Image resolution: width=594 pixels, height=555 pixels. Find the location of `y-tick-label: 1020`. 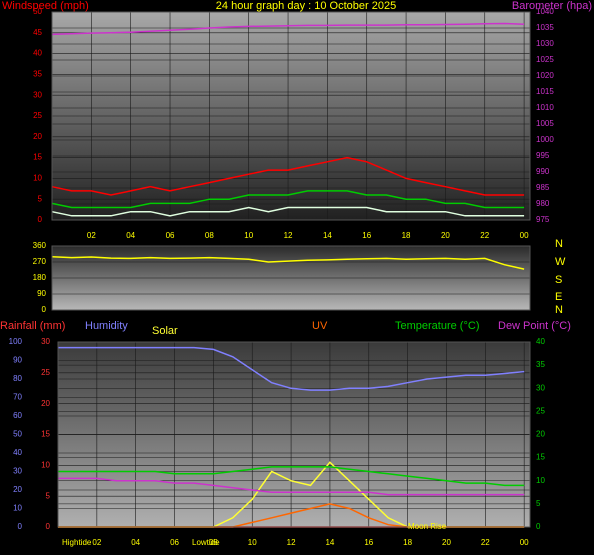

y-tick-label: 1020 is located at coordinates (545, 75).